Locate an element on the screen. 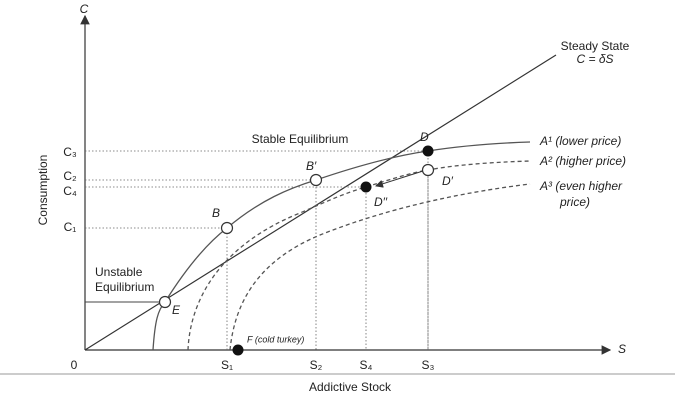 The width and height of the screenshot is (675, 402). point-d-prime is located at coordinates (428, 170).